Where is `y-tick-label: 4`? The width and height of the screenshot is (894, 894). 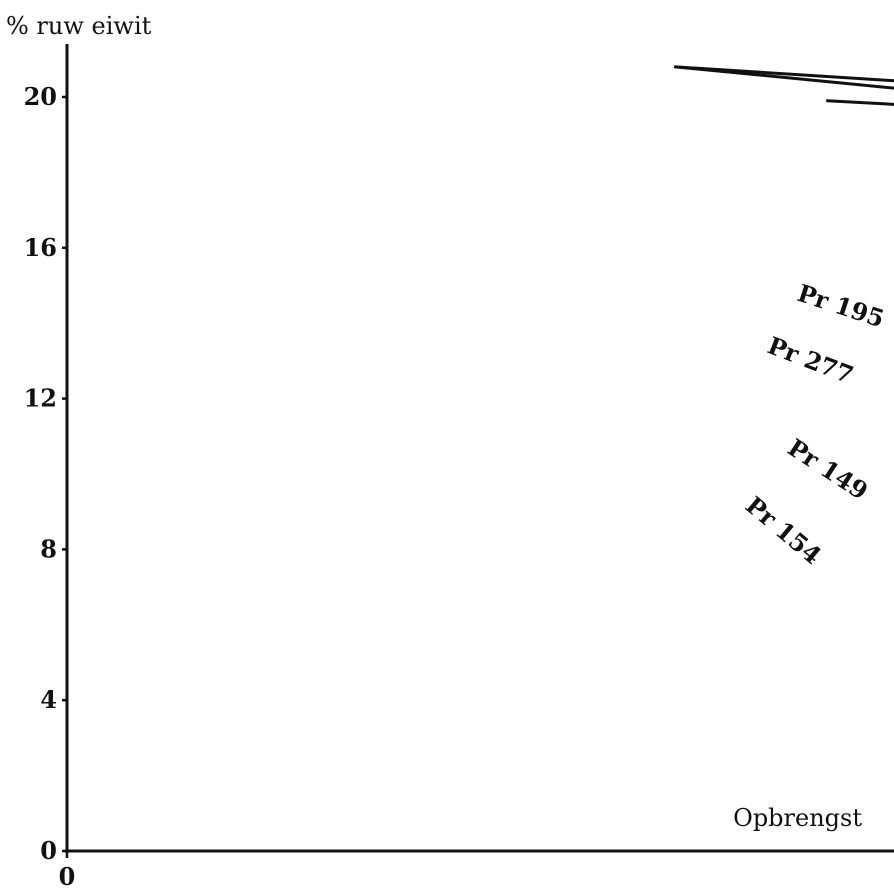 y-tick-label: 4 is located at coordinates (48, 699).